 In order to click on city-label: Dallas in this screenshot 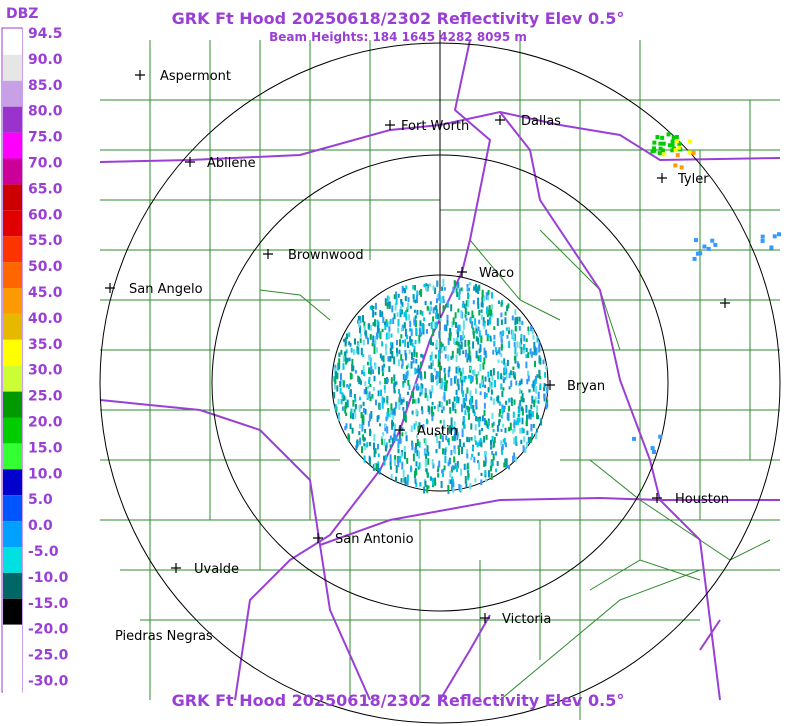, I will do `click(541, 121)`.